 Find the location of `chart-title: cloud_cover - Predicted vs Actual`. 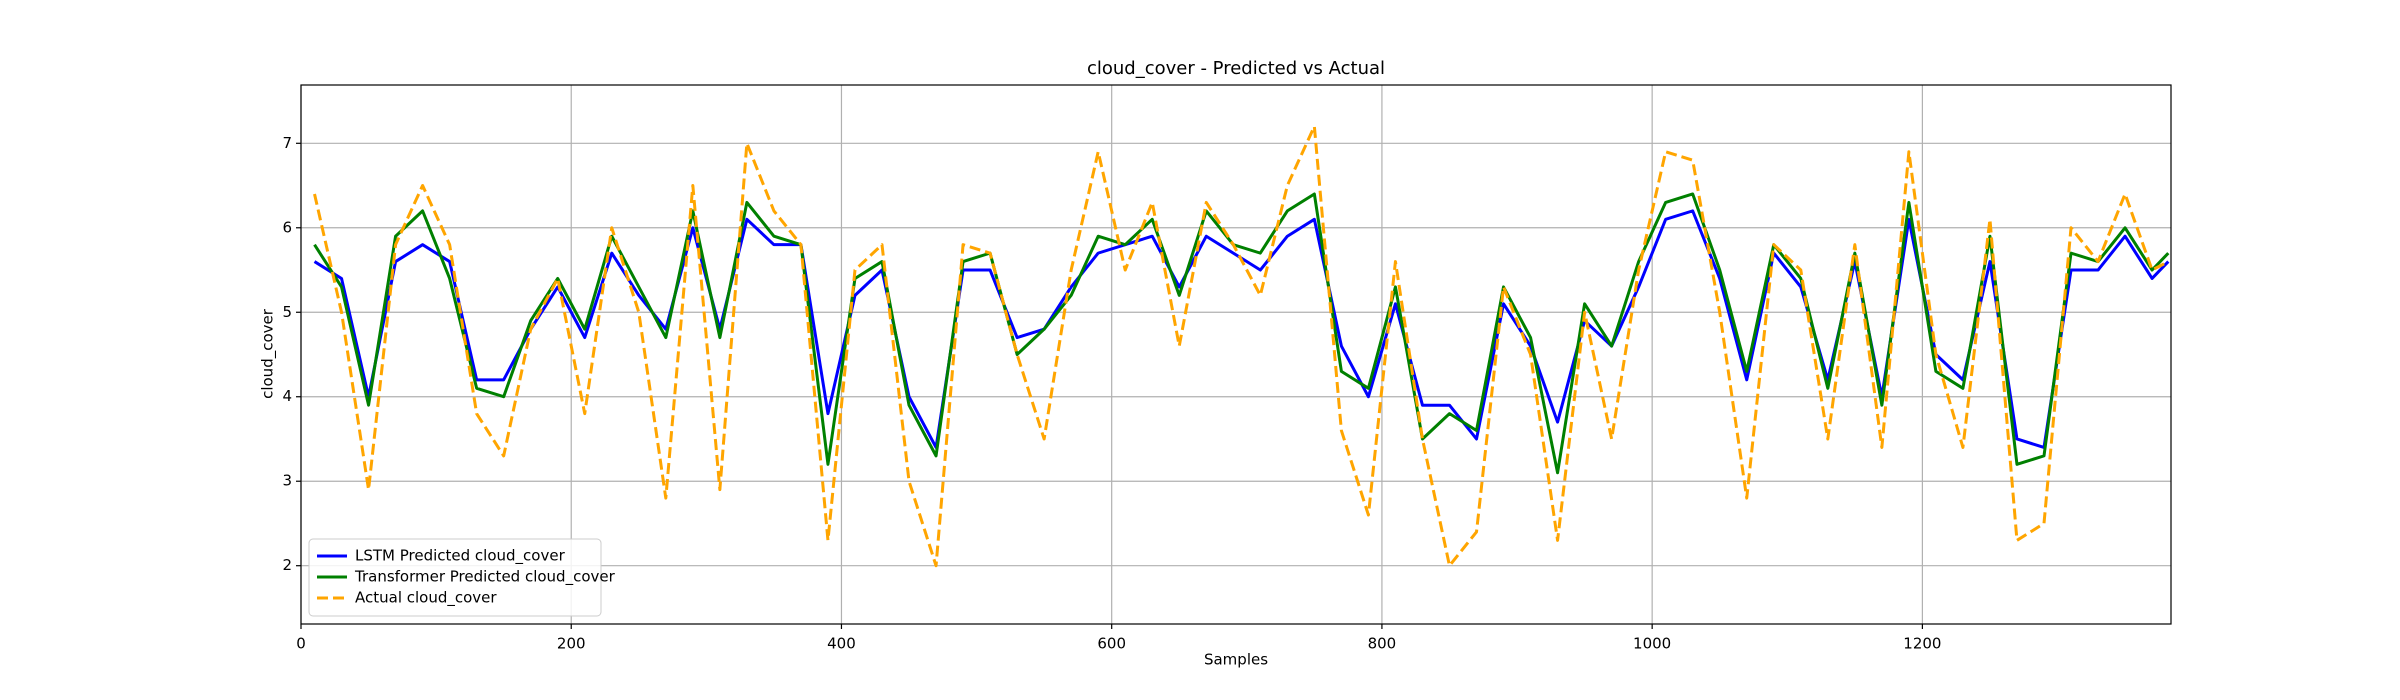

chart-title: cloud_cover - Predicted vs Actual is located at coordinates (1236, 68).